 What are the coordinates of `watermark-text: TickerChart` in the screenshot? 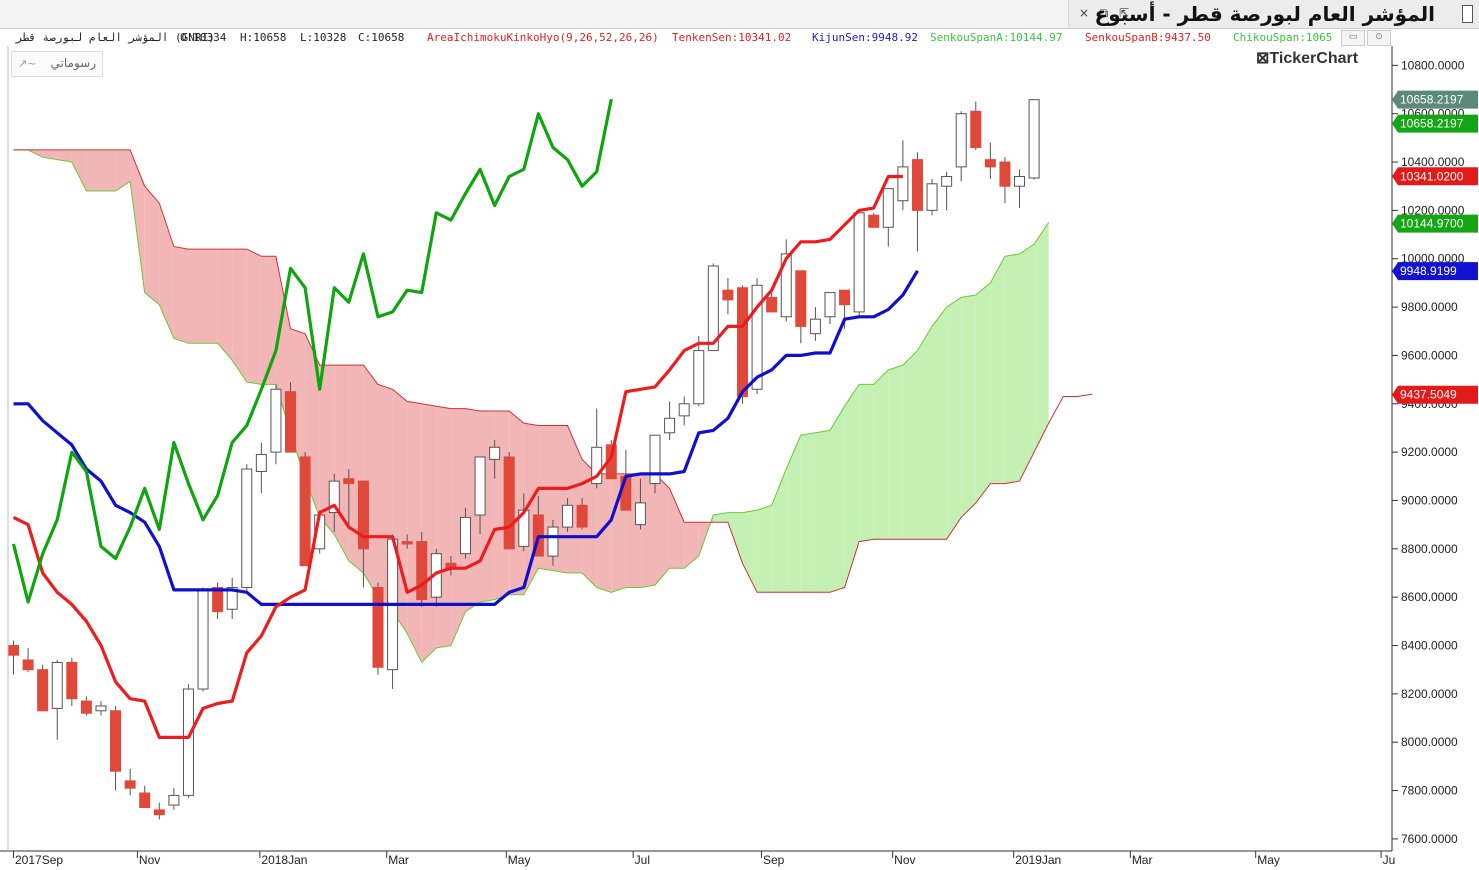 It's located at (1314, 58).